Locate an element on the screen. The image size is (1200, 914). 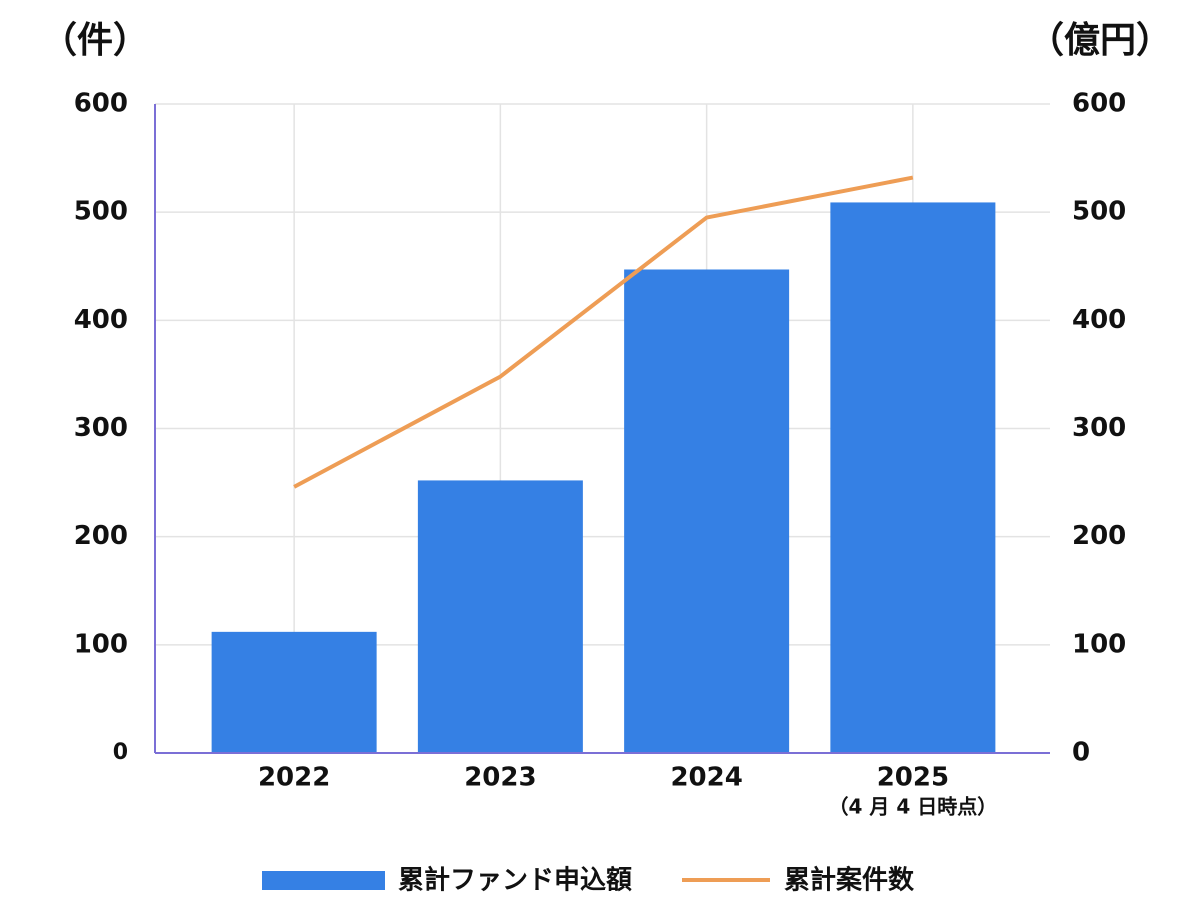
y2-tick-label: 300 is located at coordinates (1099, 428).